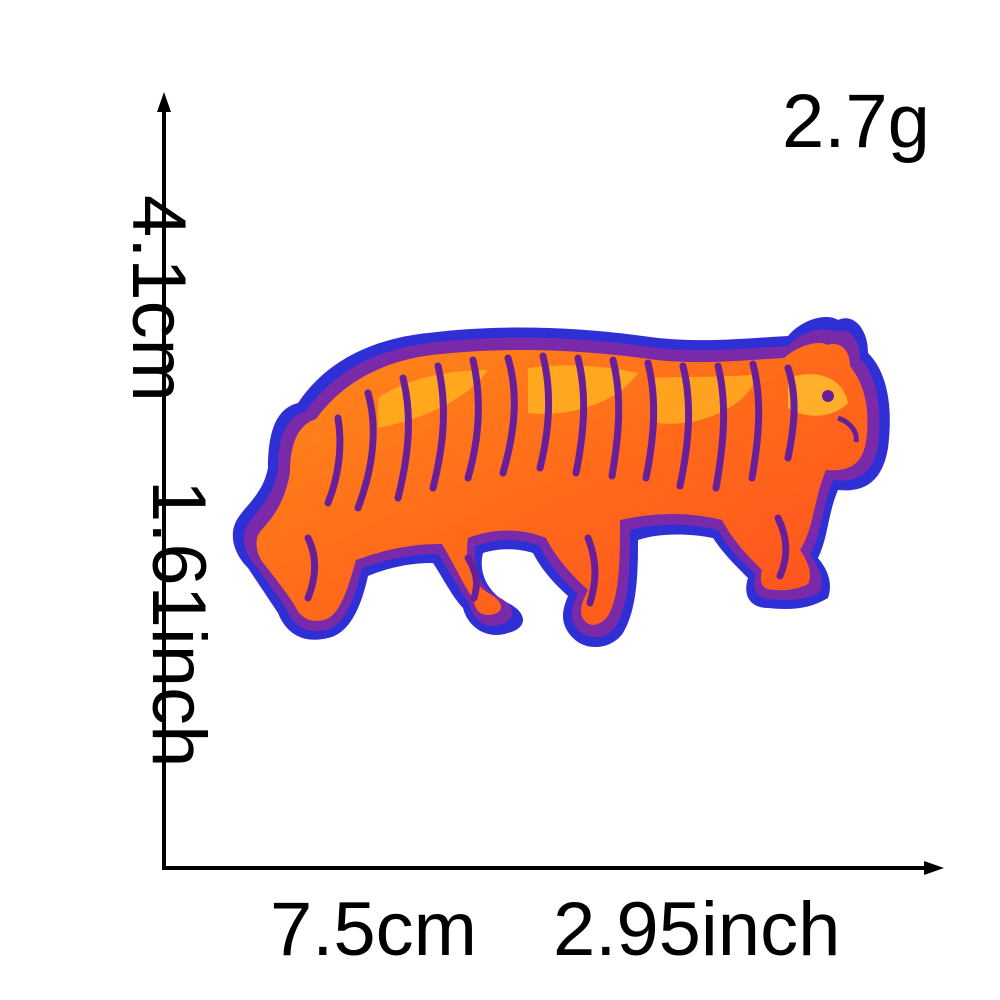 The width and height of the screenshot is (1000, 1000). Describe the element at coordinates (158, 298) in the screenshot. I see `height-cm-label: 4.1cm` at that location.